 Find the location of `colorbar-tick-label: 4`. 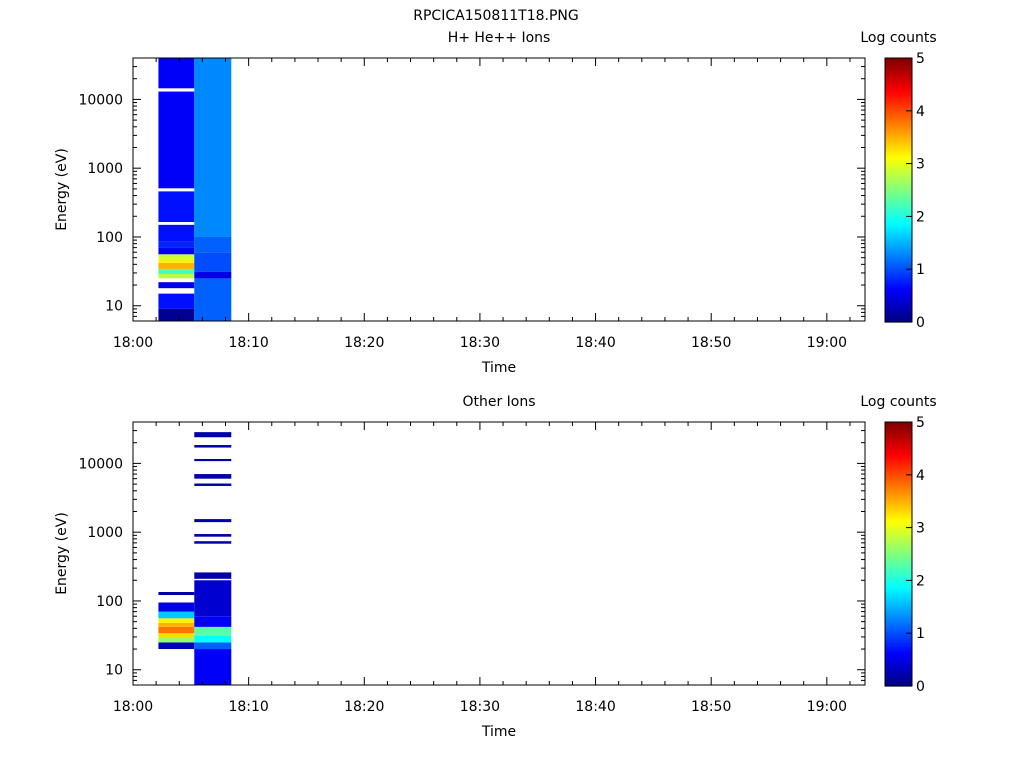

colorbar-tick-label: 4 is located at coordinates (920, 112).